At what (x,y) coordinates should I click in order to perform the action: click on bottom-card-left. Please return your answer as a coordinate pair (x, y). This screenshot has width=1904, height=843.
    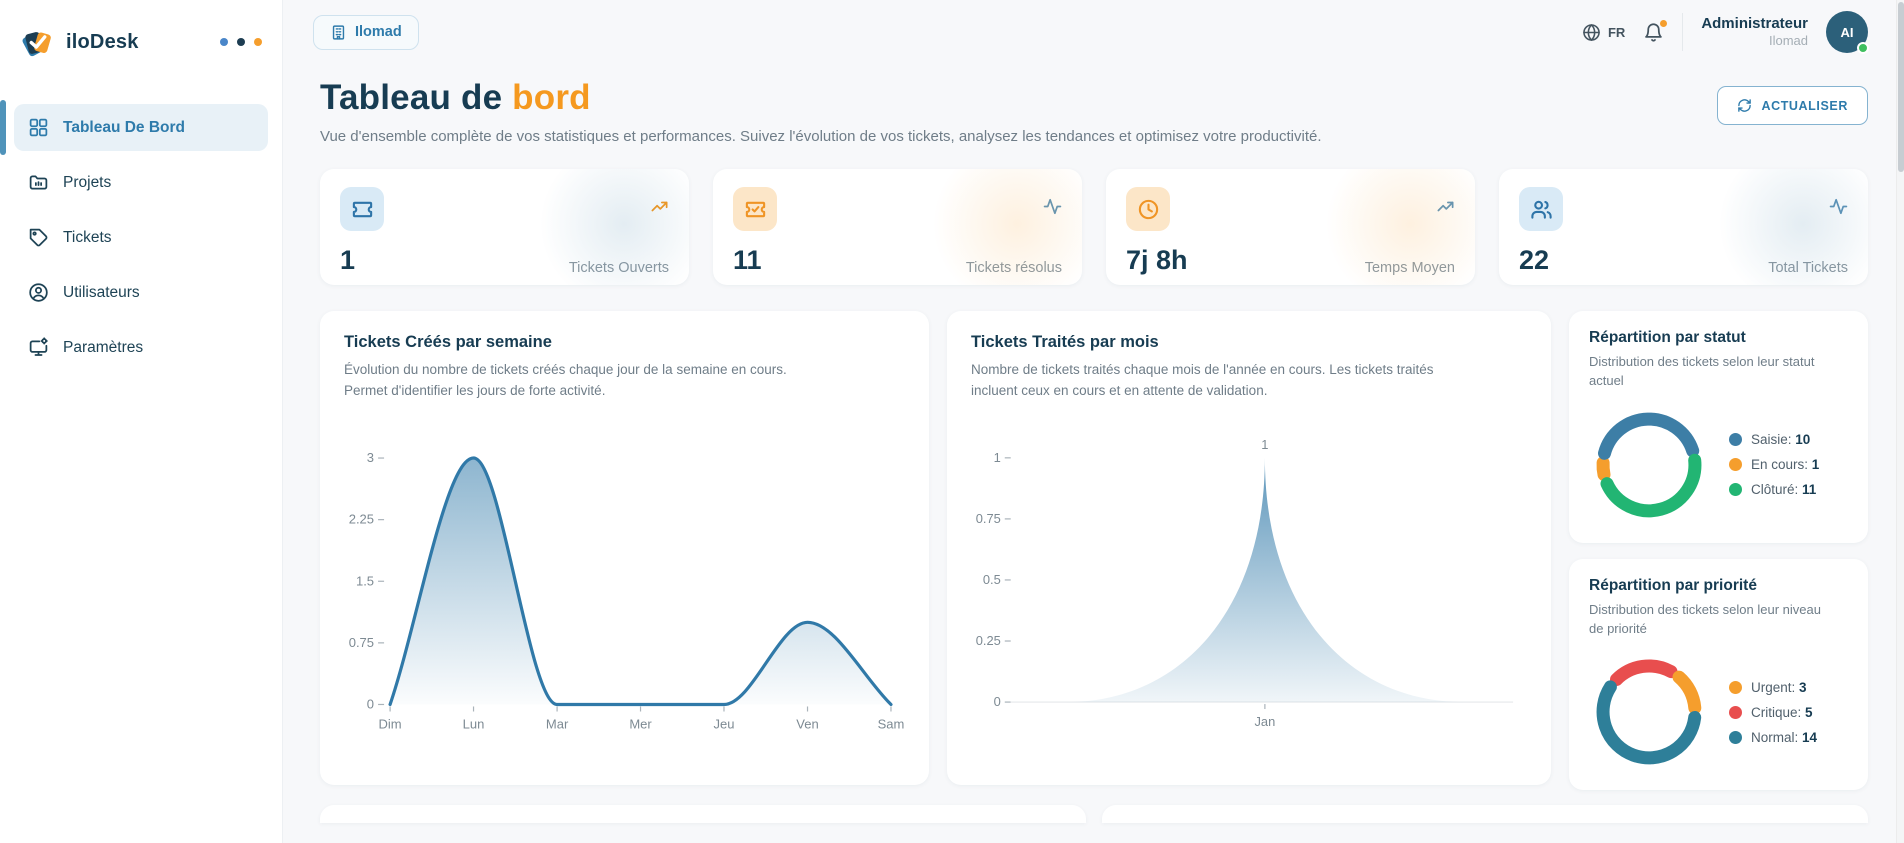
    Looking at the image, I should click on (703, 814).